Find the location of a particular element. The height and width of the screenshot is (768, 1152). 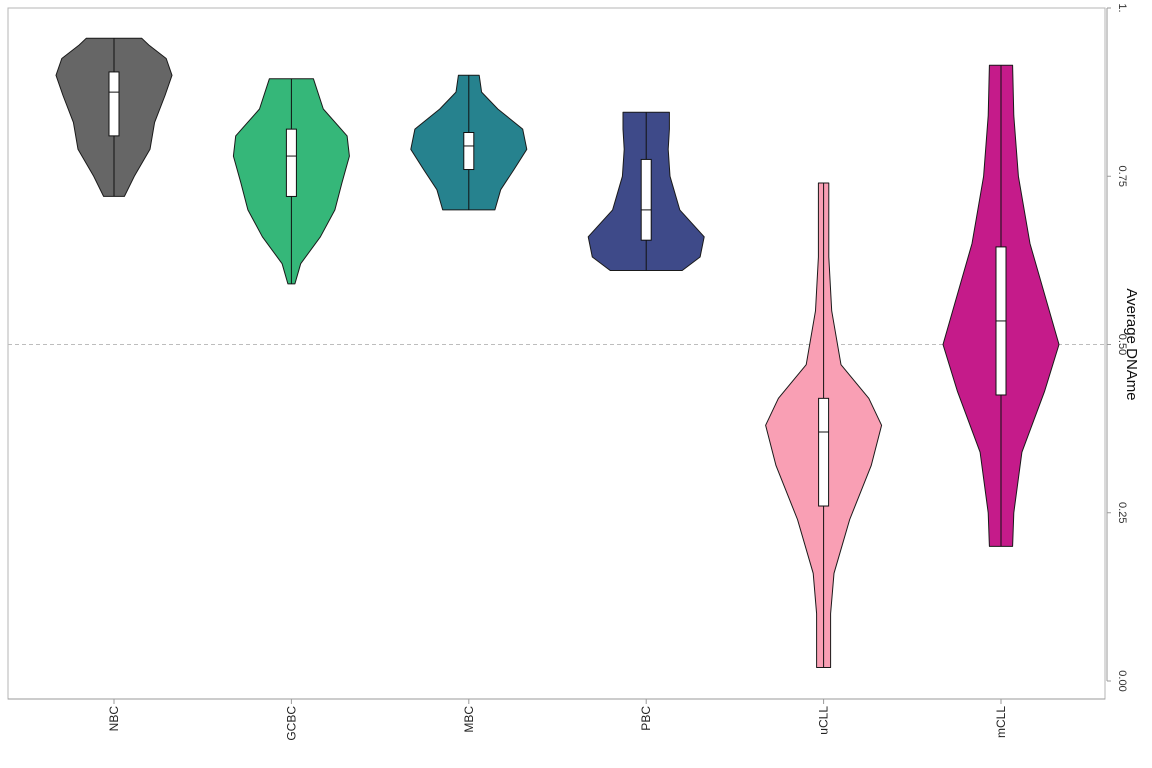

violin-nbc is located at coordinates (114, 117).